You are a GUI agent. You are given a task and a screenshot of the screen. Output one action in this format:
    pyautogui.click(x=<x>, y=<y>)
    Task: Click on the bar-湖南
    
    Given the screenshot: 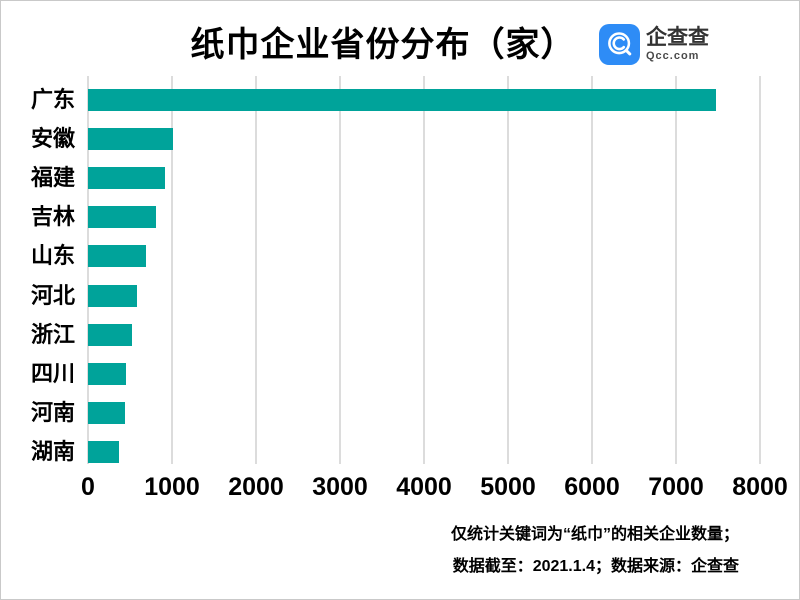 What is the action you would take?
    pyautogui.click(x=103, y=451)
    